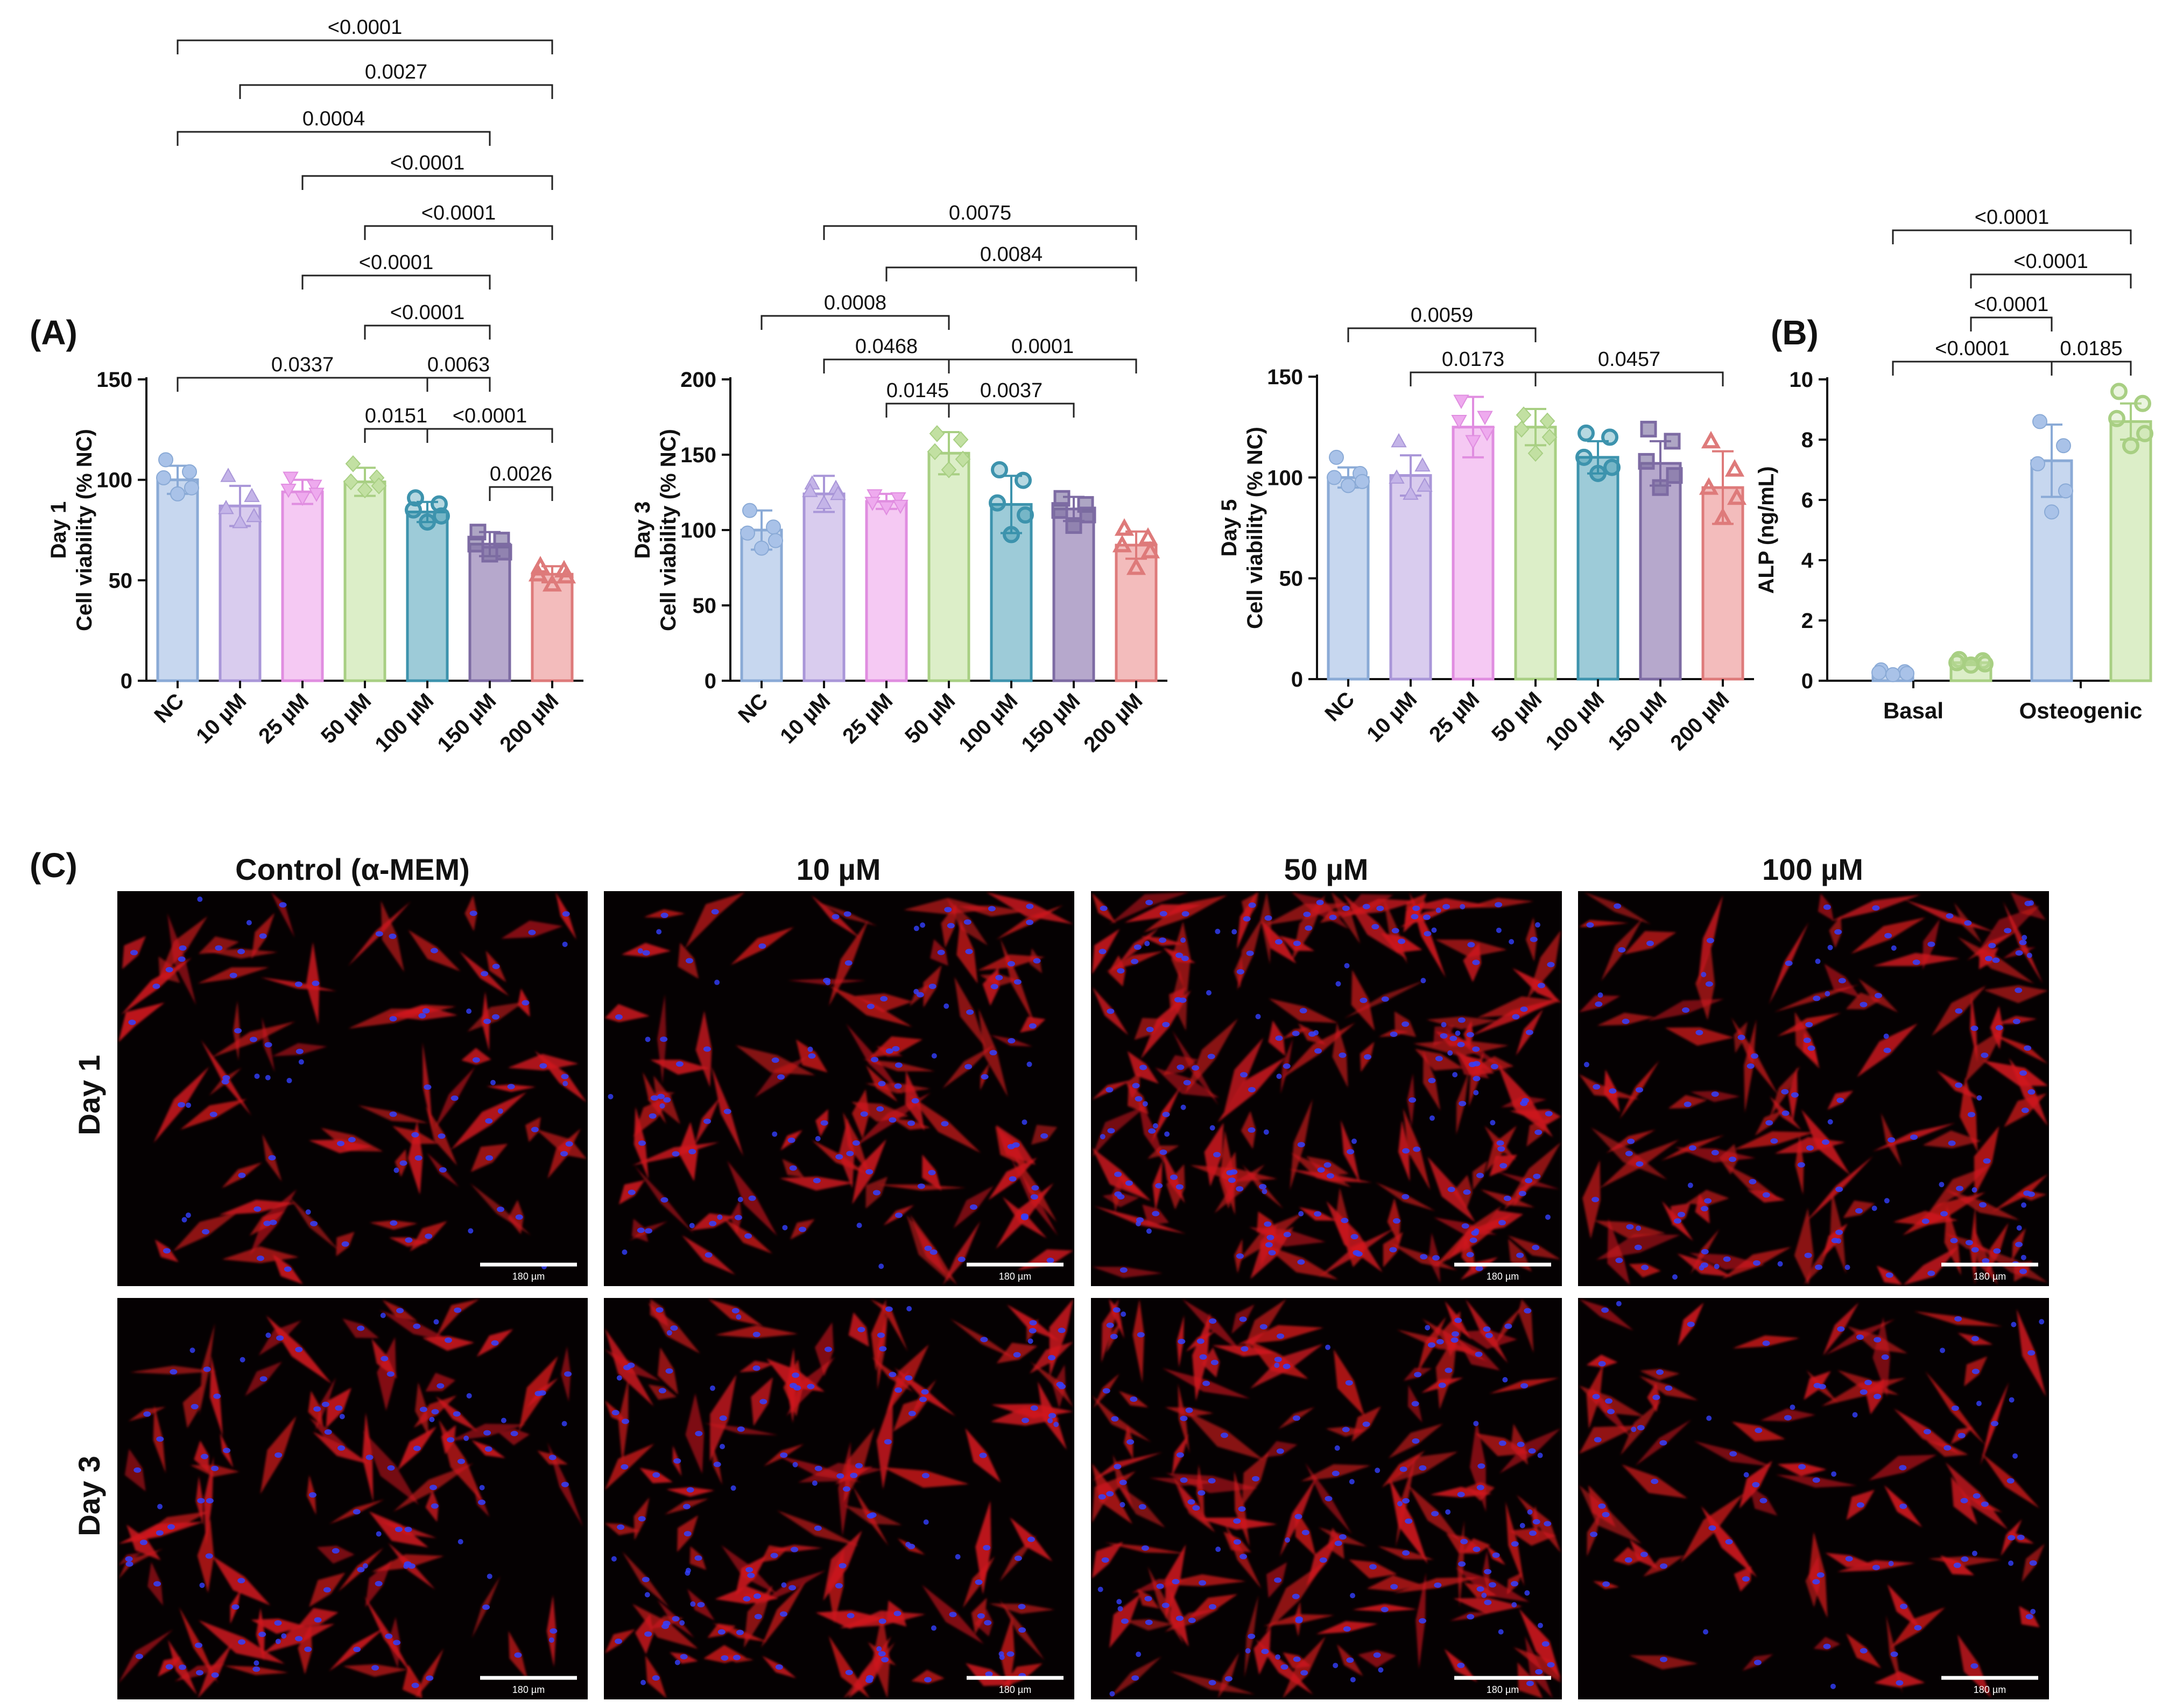 Image resolution: width=2162 pixels, height=1708 pixels. Describe the element at coordinates (705, 606) in the screenshot. I see `y-tick-label-50: 50` at that location.